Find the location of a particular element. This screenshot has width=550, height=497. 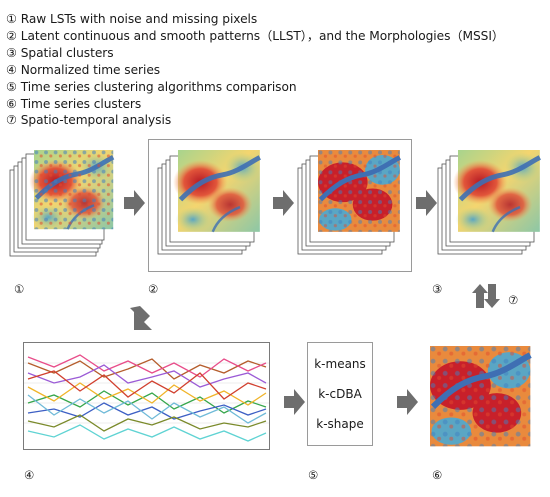

step-number-5: ⑤ is located at coordinates (313, 475).